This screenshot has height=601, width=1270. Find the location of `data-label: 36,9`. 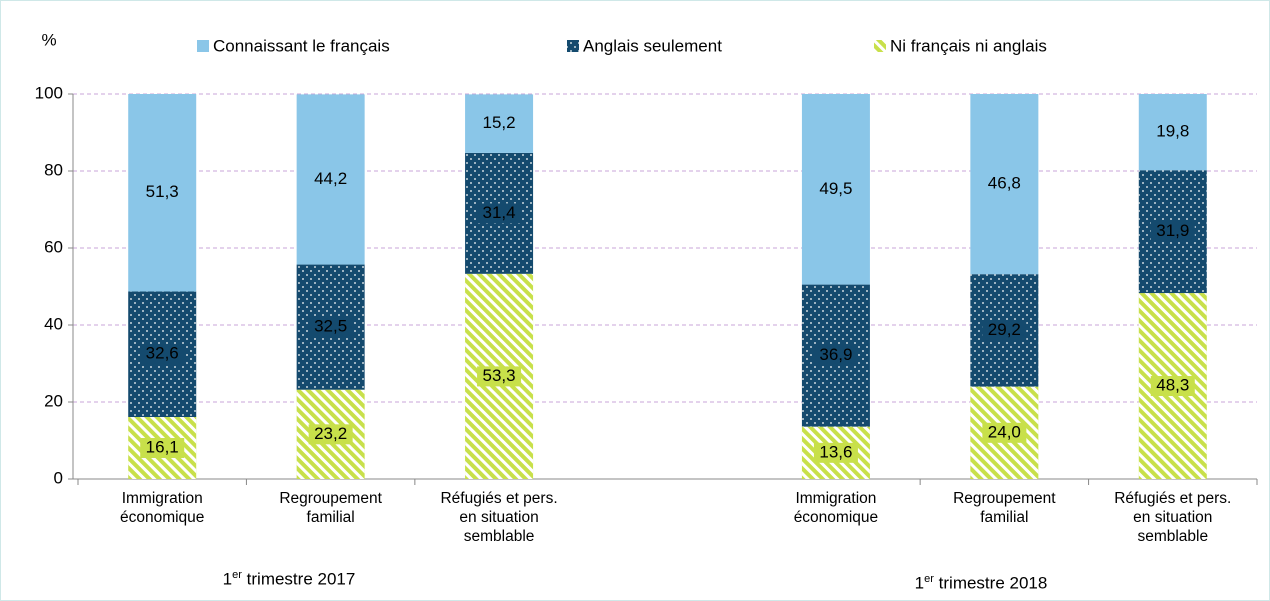

data-label: 36,9 is located at coordinates (835, 354).